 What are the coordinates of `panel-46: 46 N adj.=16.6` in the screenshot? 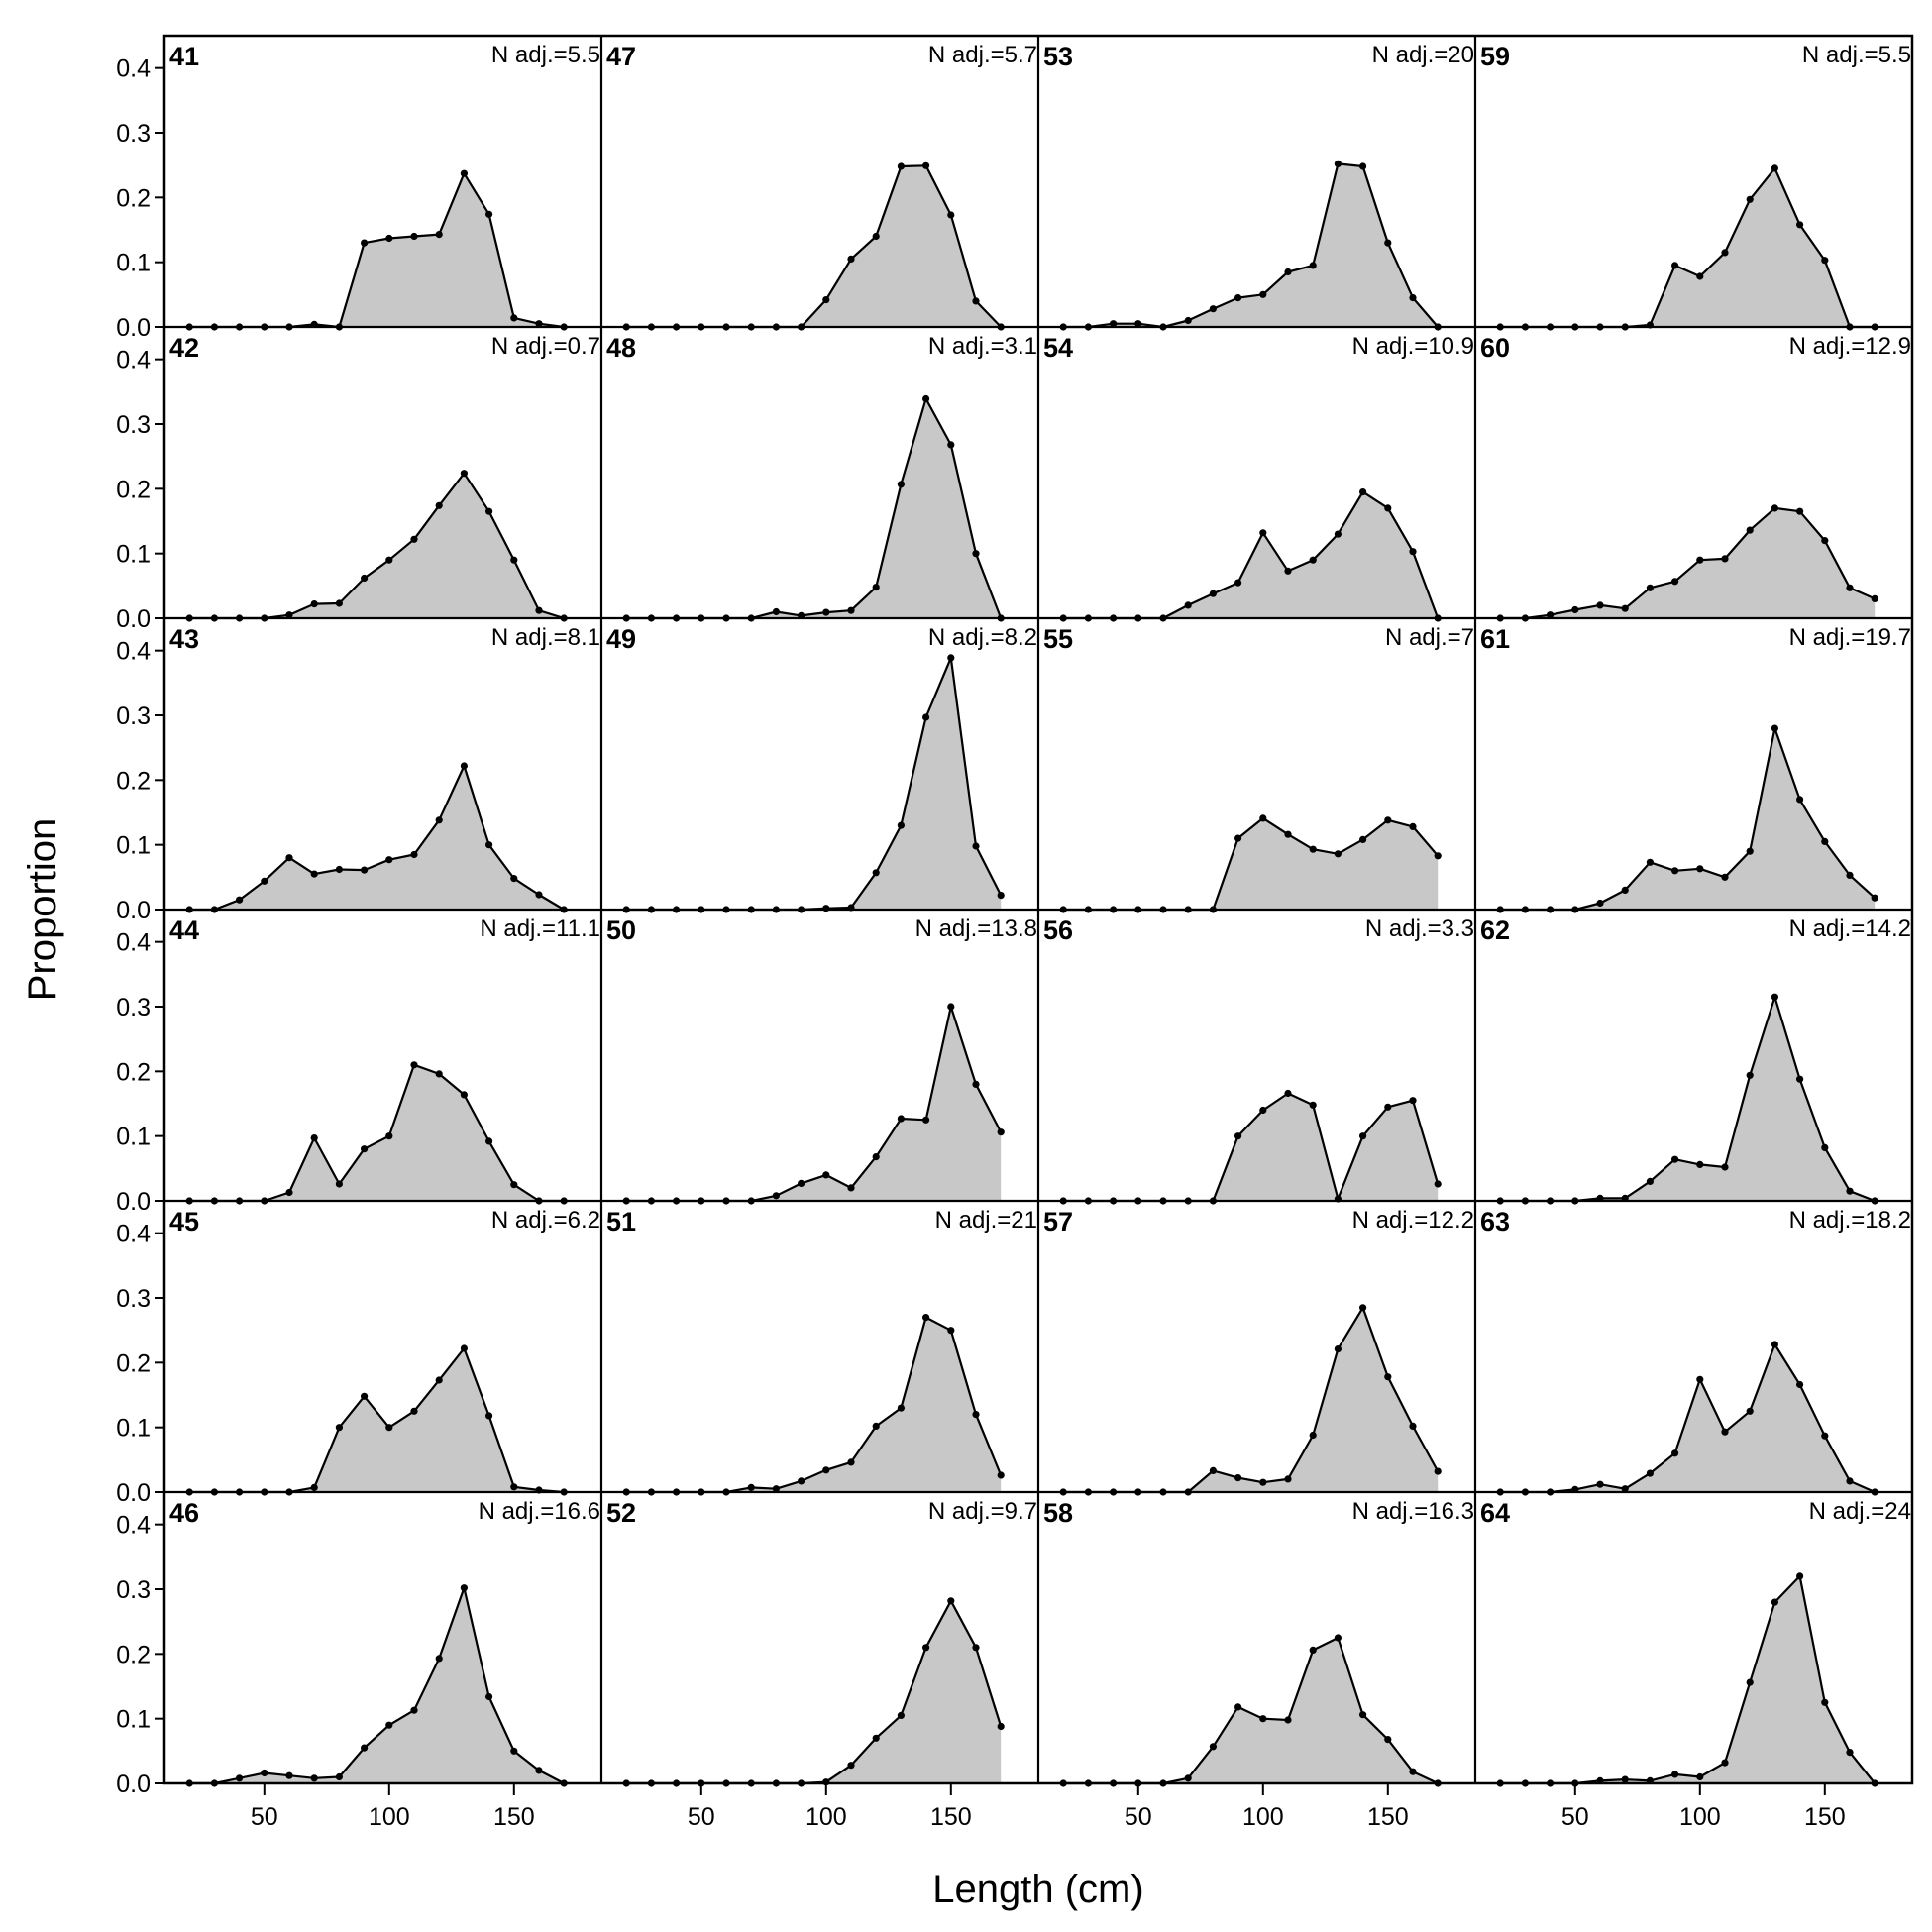 It's located at (384, 1643).